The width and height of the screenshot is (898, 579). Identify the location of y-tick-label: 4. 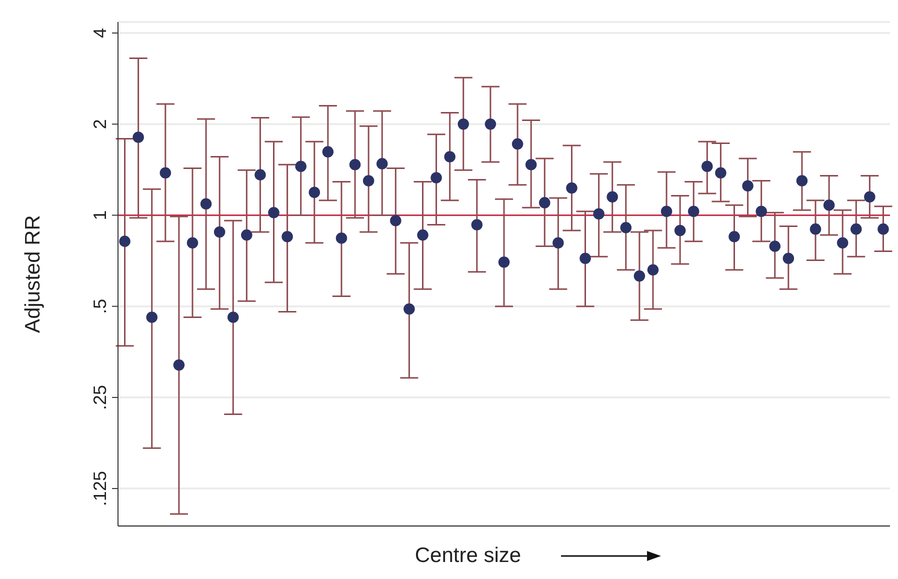
(100, 33).